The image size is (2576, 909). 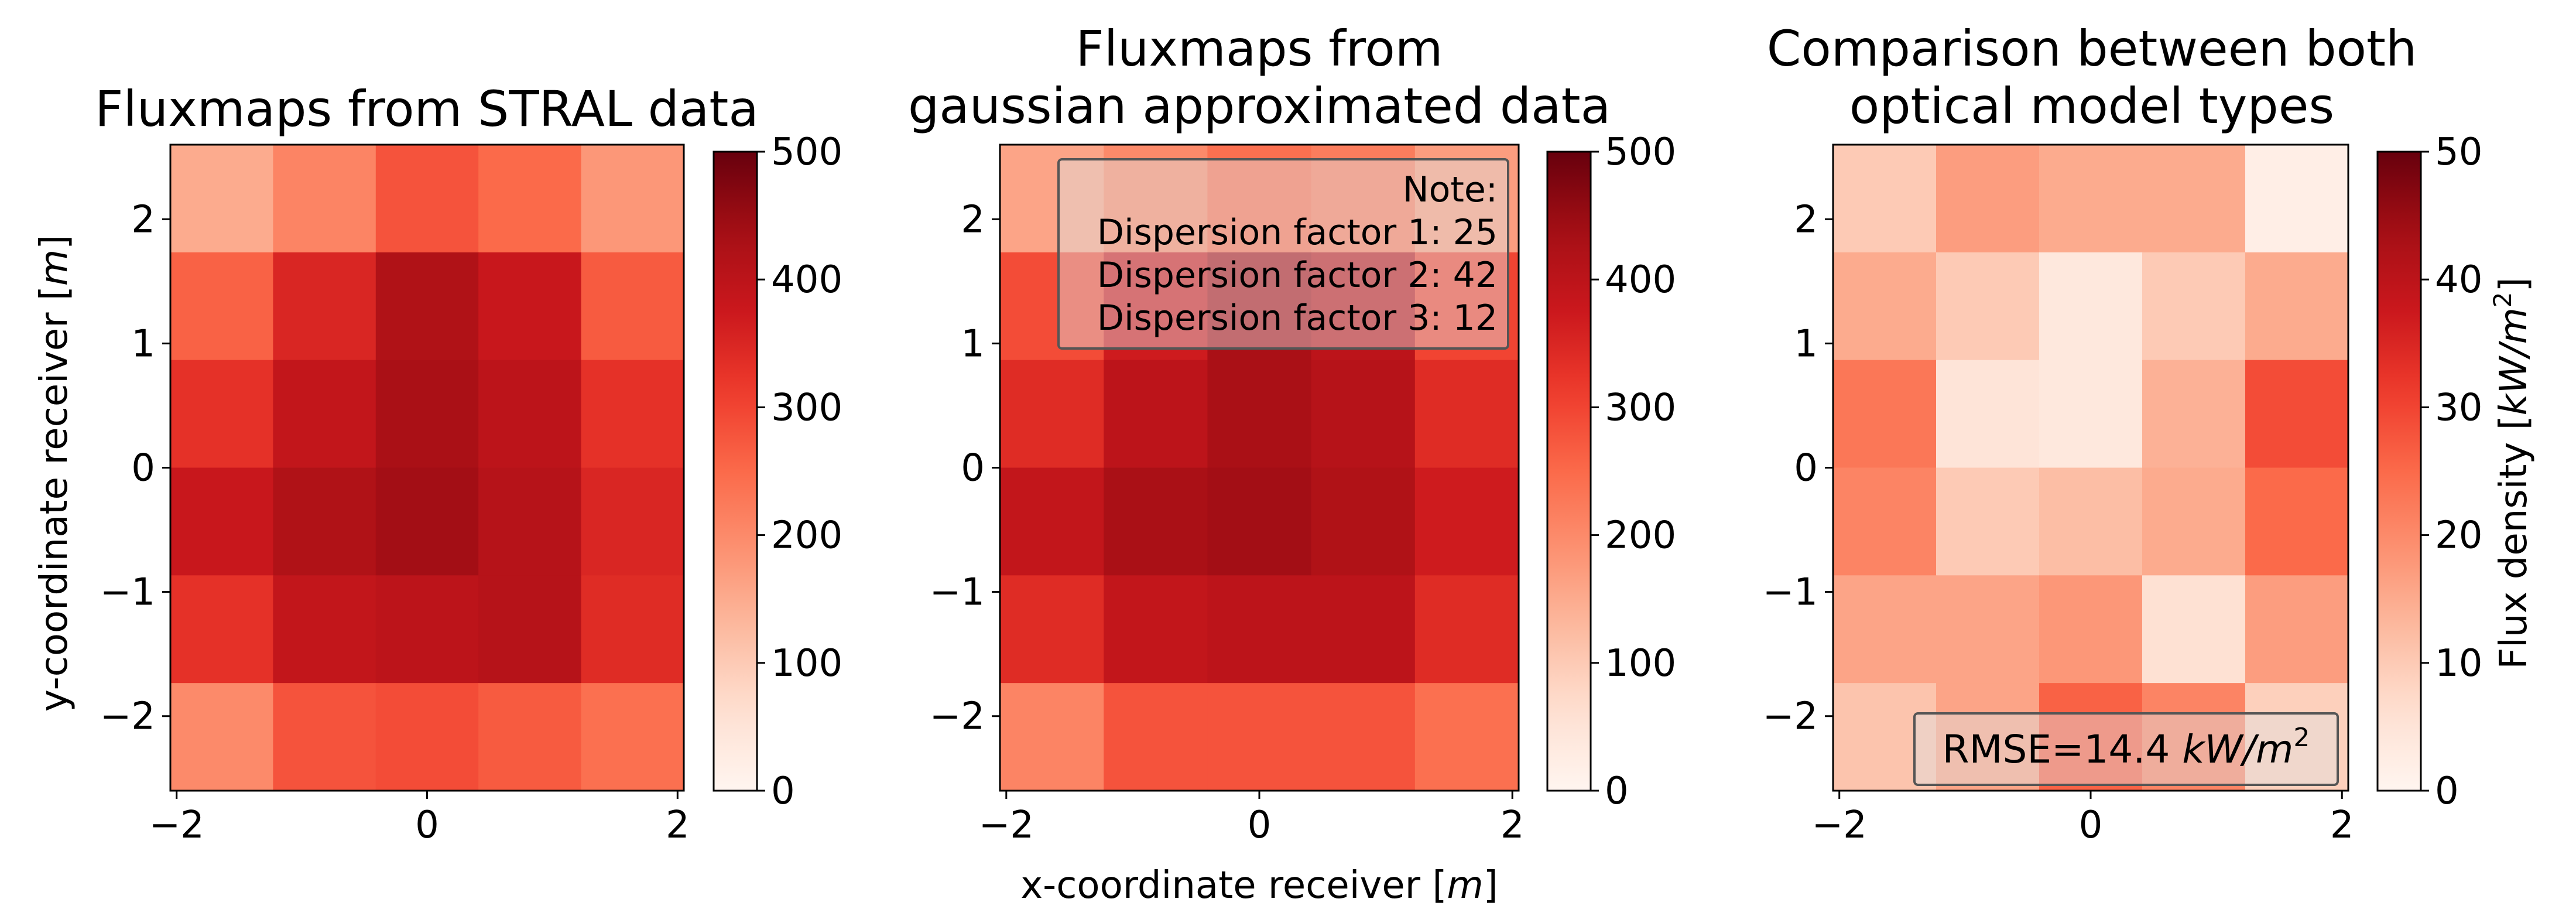 I want to click on x-axis-label: x-coordinate receiver [m], so click(x=1259, y=885).